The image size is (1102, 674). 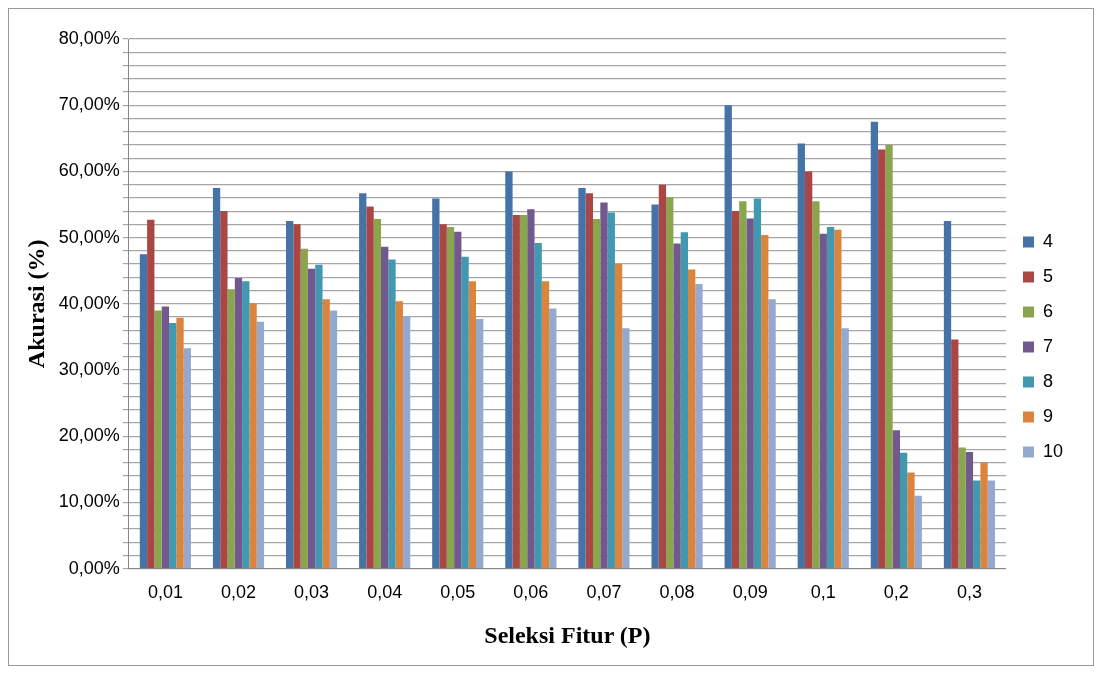 I want to click on x-tick-label: 0,07, so click(x=604, y=592).